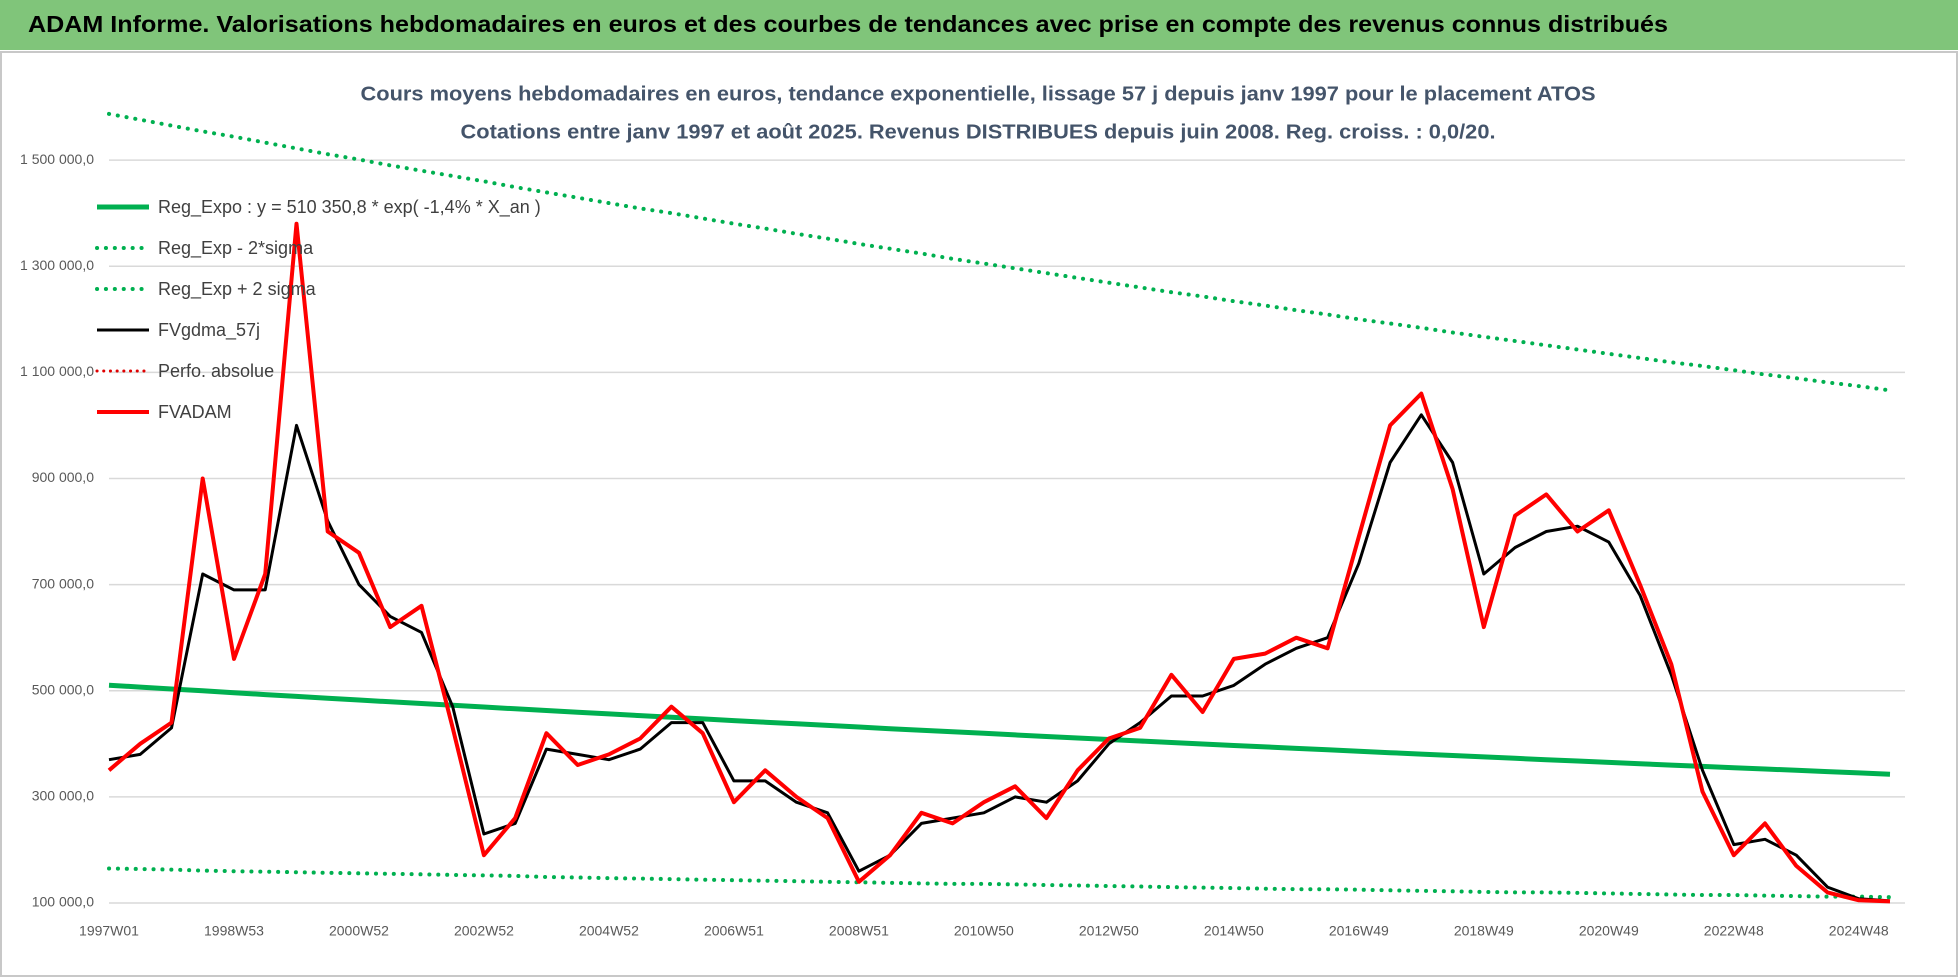 Image resolution: width=1958 pixels, height=978 pixels. I want to click on x-tick-label: 2010W50, so click(984, 931).